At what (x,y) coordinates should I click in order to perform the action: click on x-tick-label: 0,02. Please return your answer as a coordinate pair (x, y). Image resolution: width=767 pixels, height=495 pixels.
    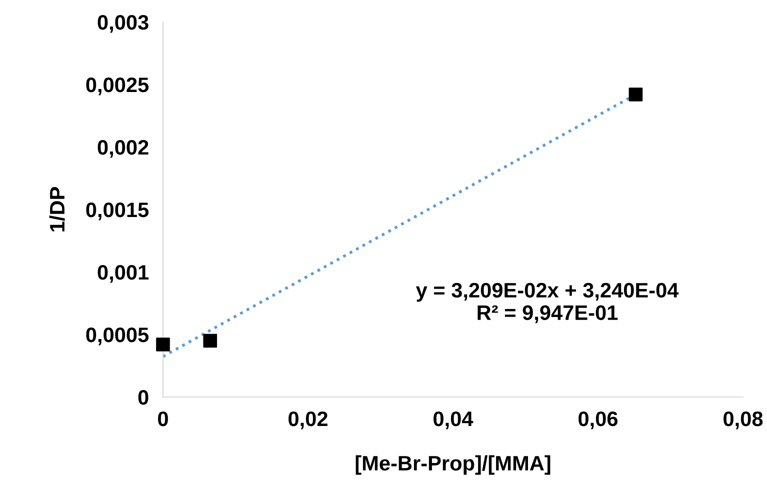
    Looking at the image, I should click on (308, 420).